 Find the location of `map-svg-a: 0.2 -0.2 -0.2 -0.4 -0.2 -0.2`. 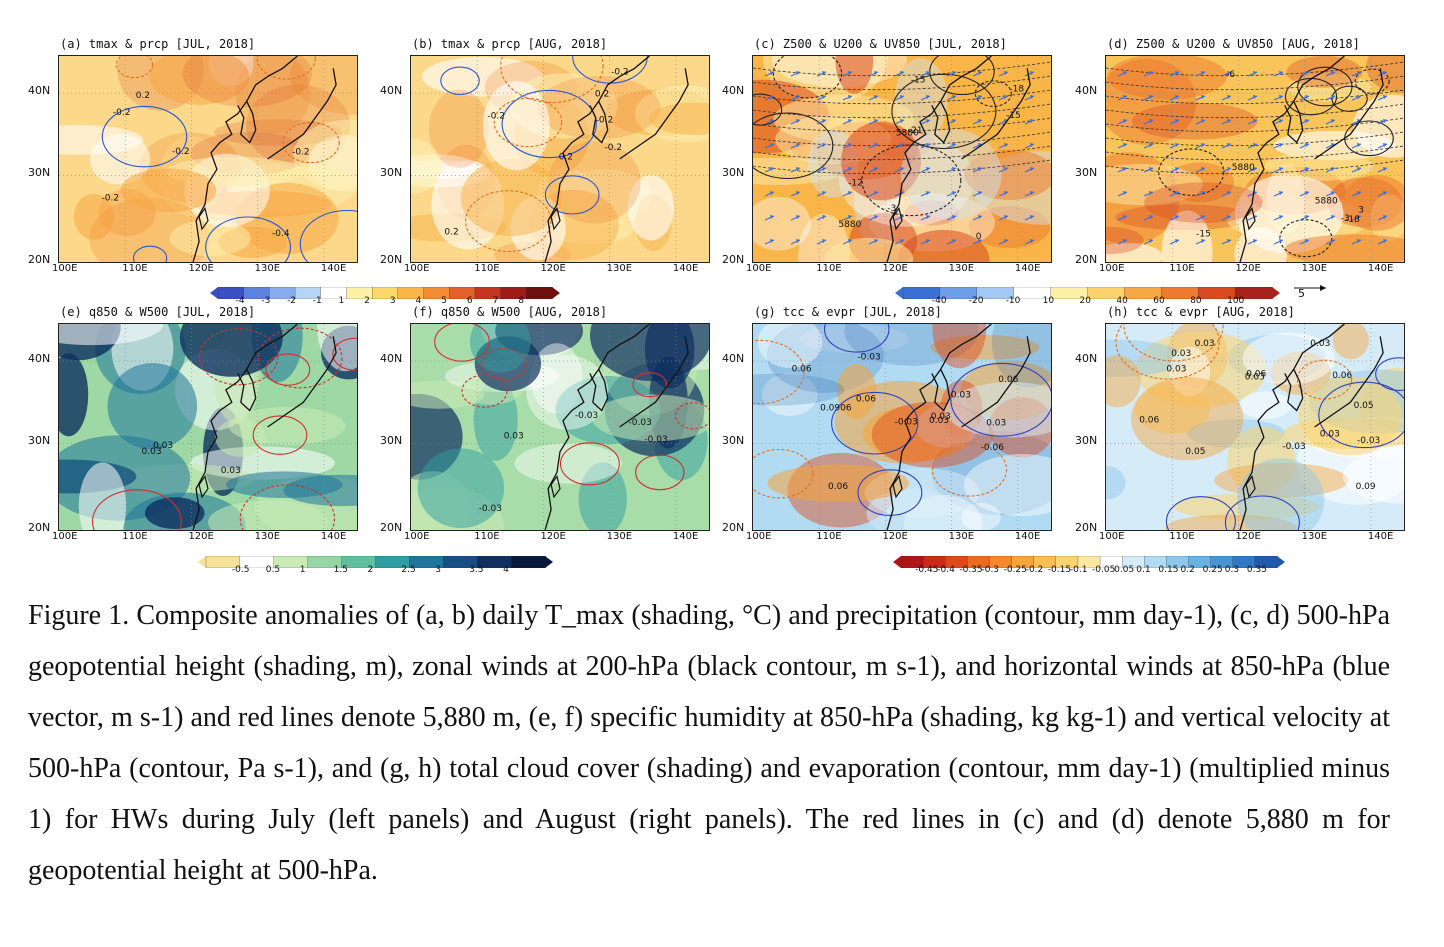

map-svg-a: 0.2 -0.2 -0.2 -0.4 -0.2 -0.2 is located at coordinates (208, 159).